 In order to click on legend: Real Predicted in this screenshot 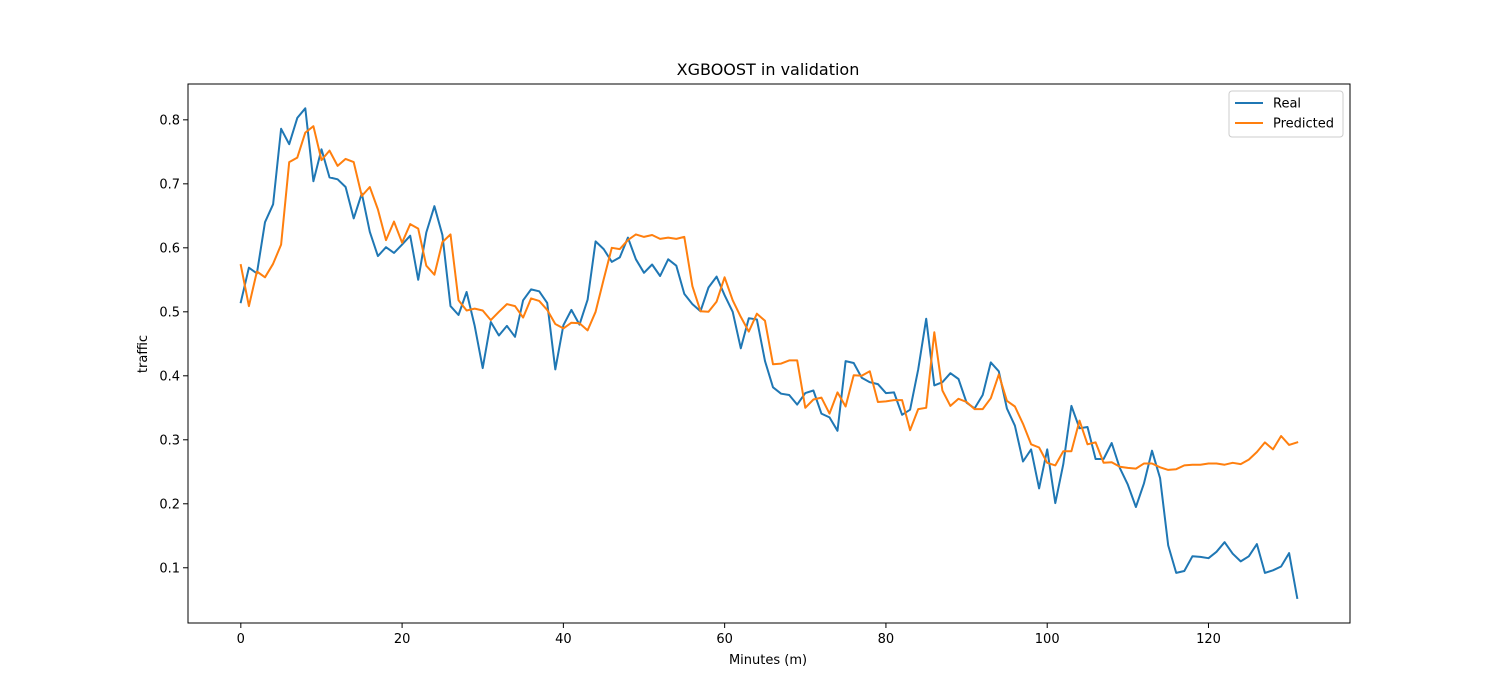, I will do `click(1286, 114)`.